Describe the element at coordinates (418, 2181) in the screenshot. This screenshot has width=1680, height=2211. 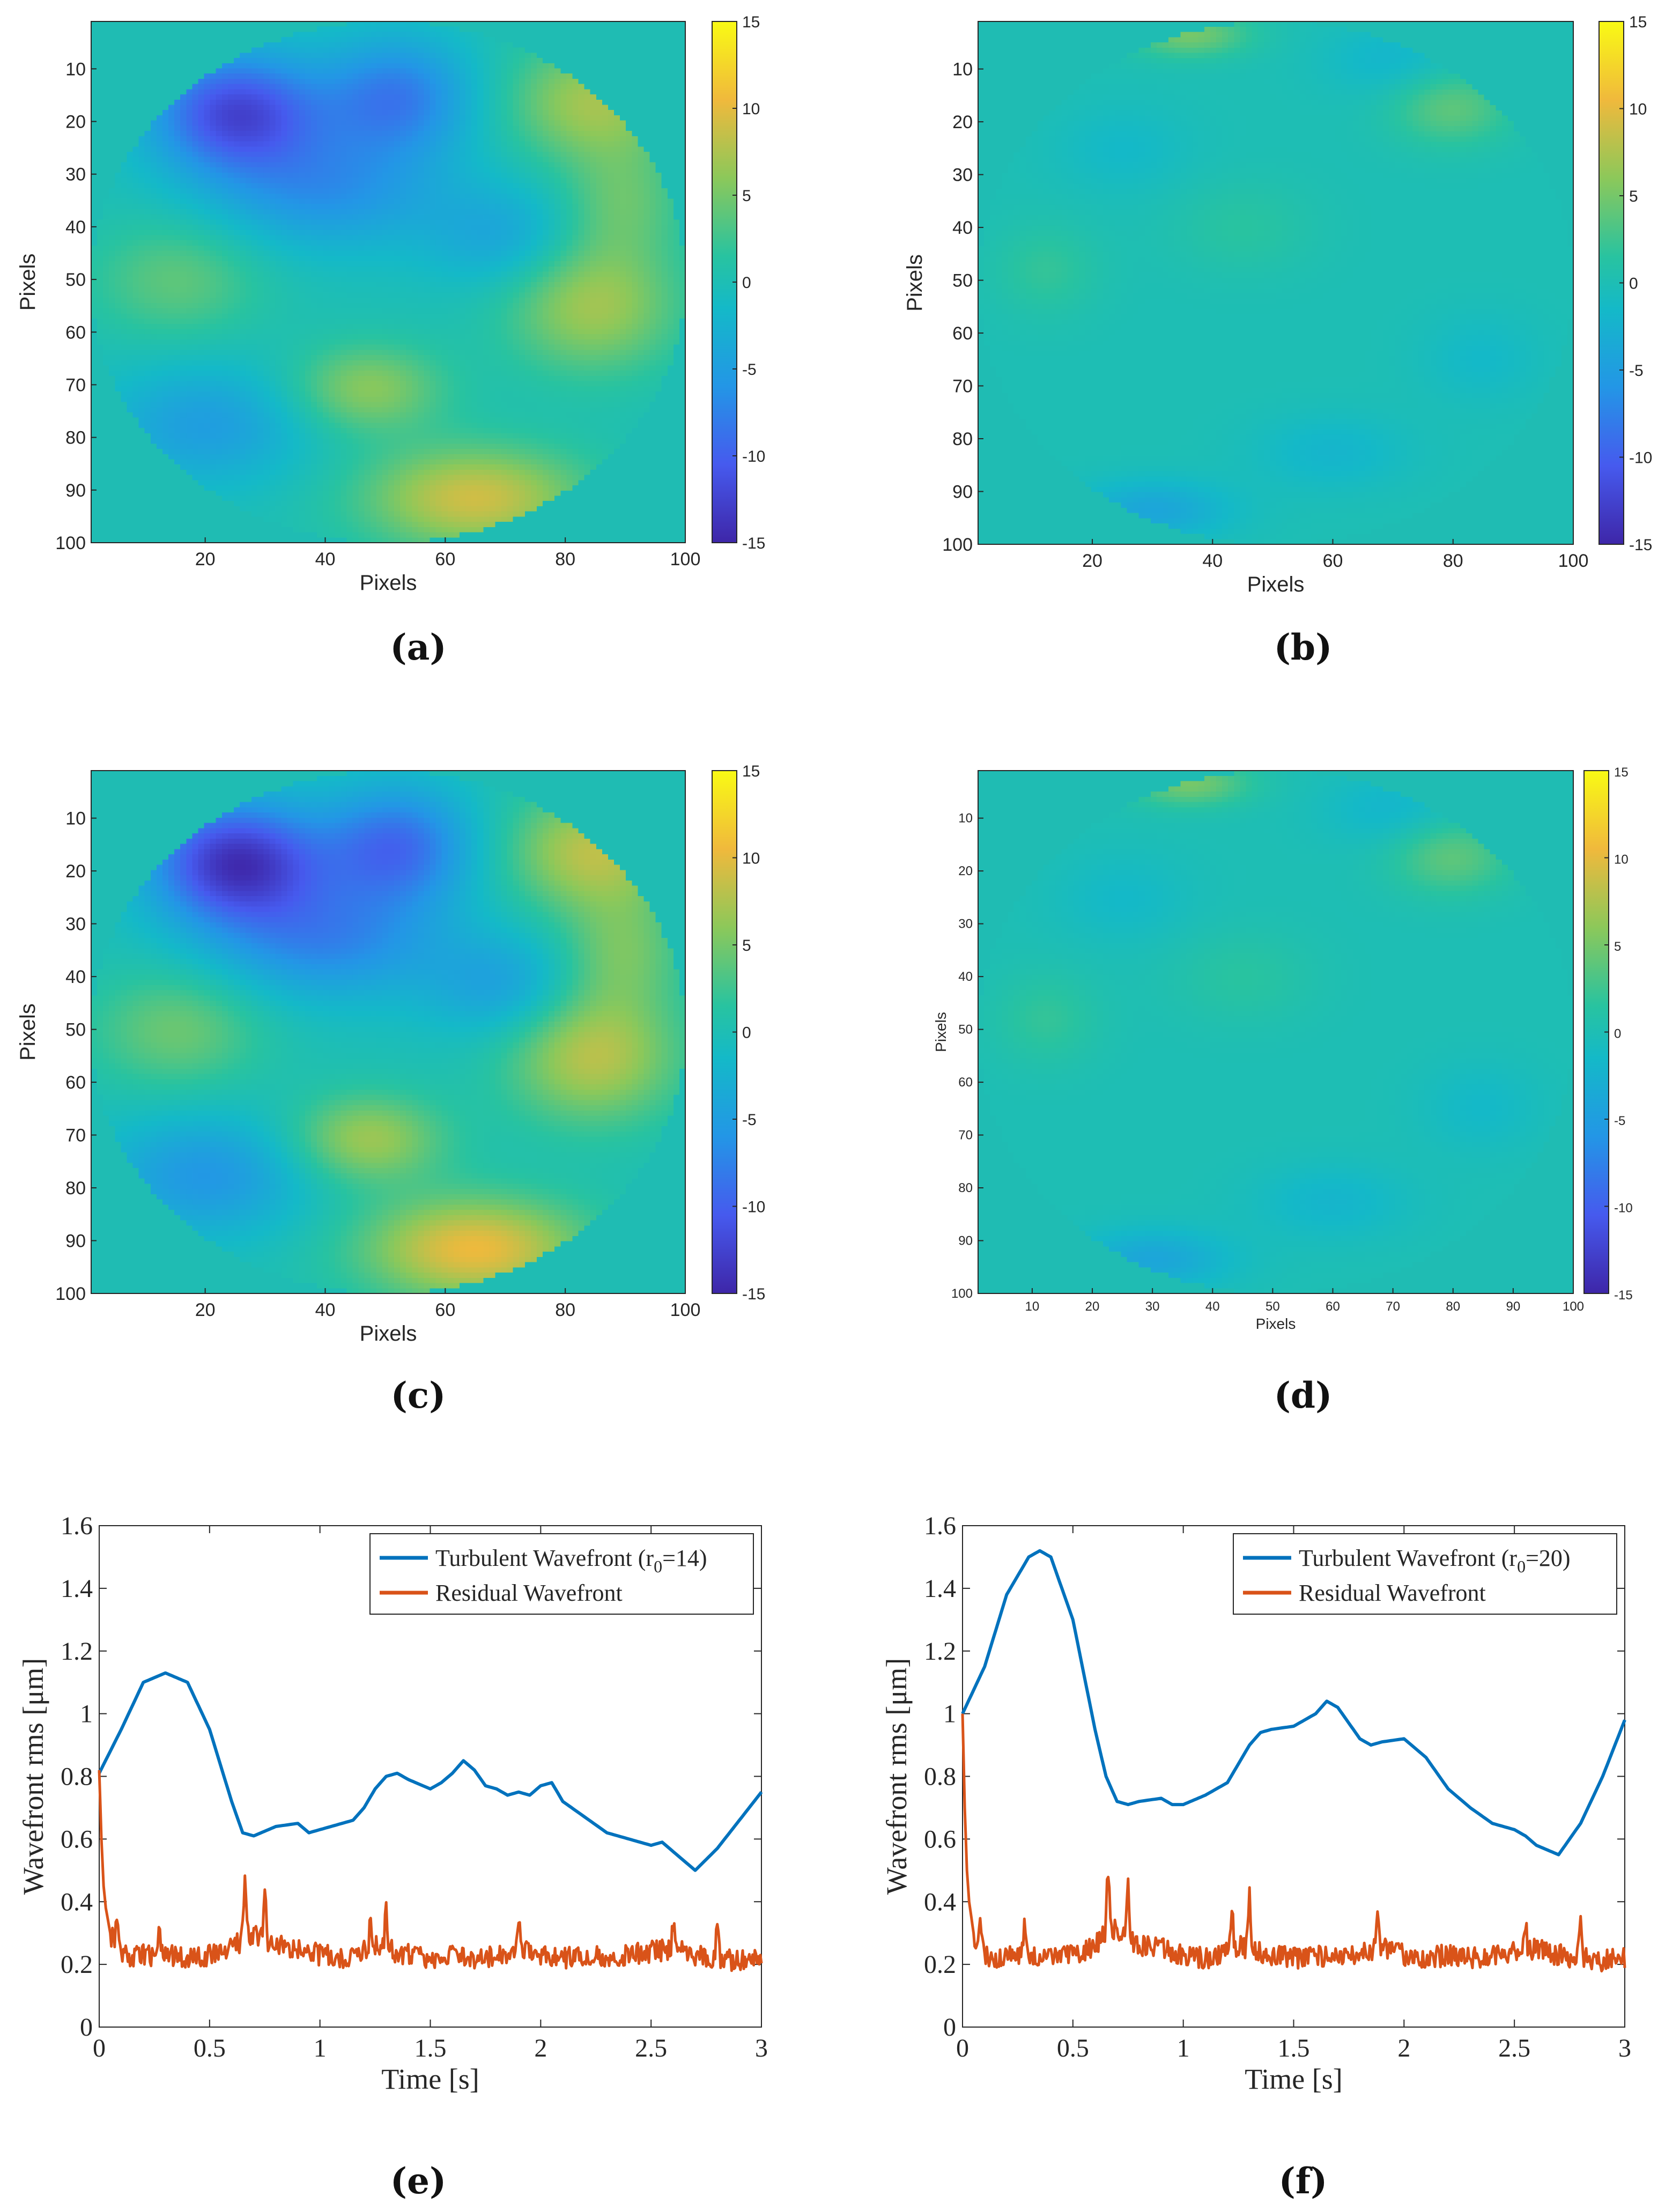
I see `subfigure-label-e: (e)` at that location.